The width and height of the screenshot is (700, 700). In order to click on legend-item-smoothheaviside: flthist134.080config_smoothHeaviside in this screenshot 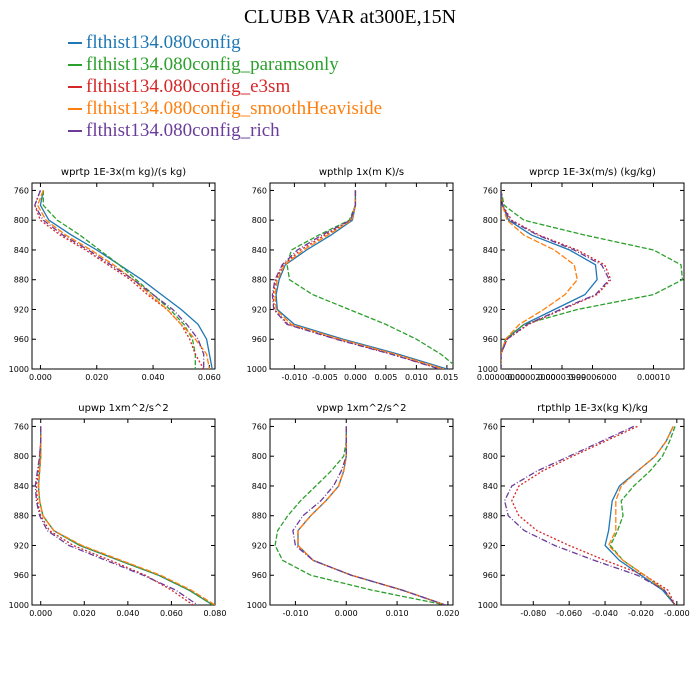, I will do `click(225, 109)`.